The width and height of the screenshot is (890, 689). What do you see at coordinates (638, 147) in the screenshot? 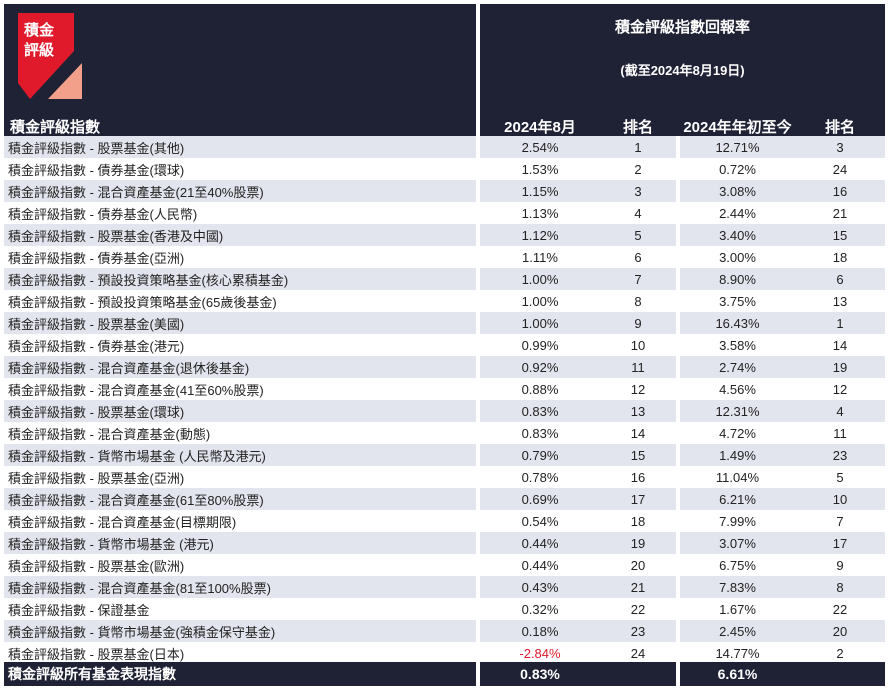
I see `aug-rank: 1` at bounding box center [638, 147].